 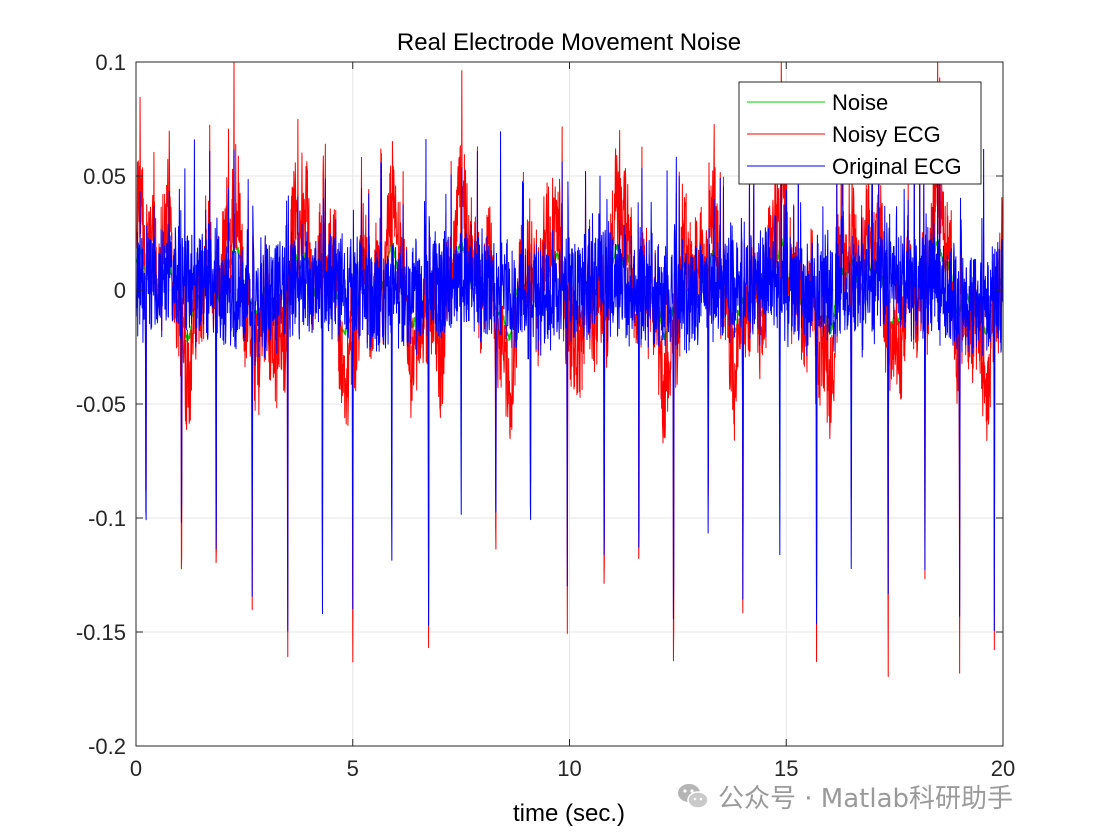 I want to click on legend-label: Noisy ECG, so click(x=886, y=134).